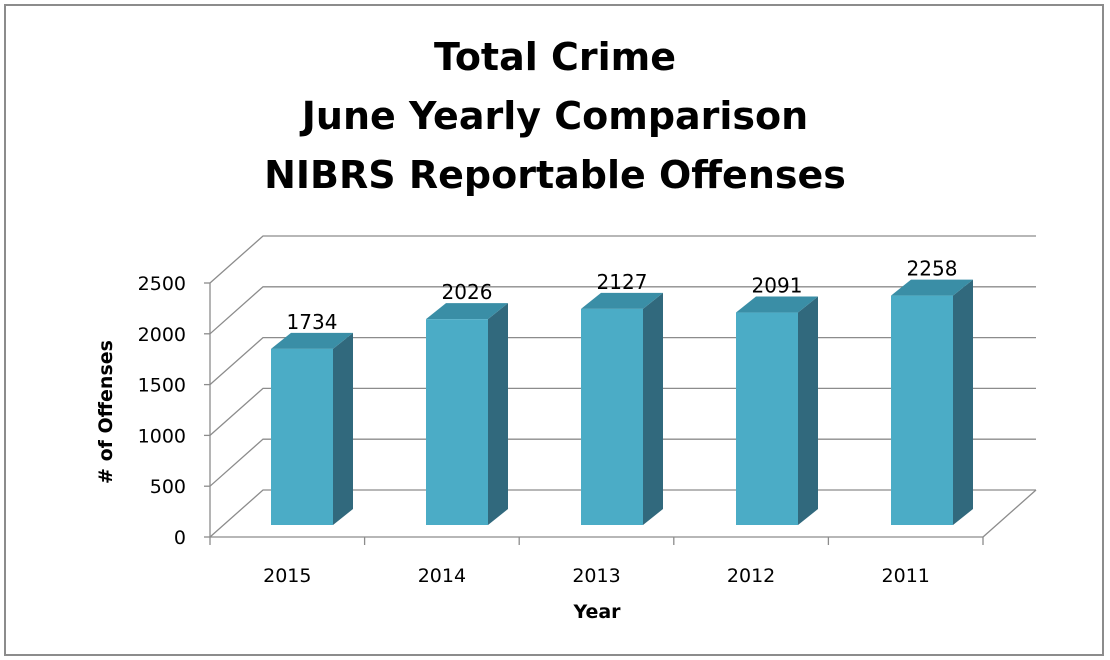 This screenshot has height=660, width=1110. I want to click on x-tick-label: 2015, so click(287, 576).